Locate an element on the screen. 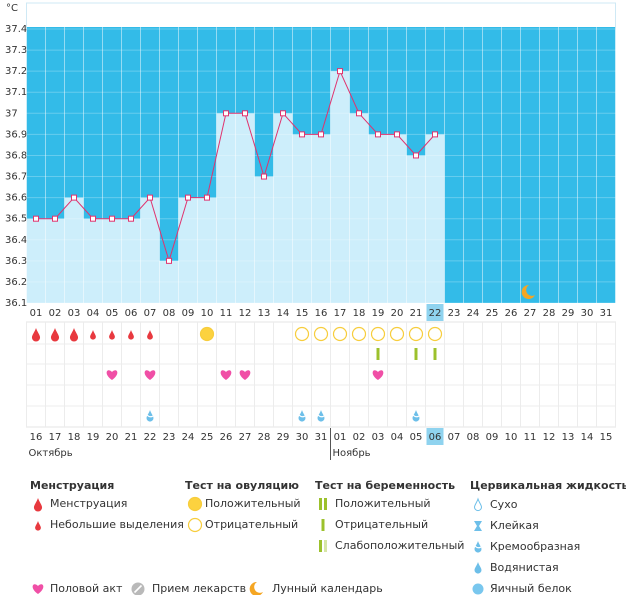 Image resolution: width=626 pixels, height=595 pixels. legend-label: Менструация is located at coordinates (88, 503).